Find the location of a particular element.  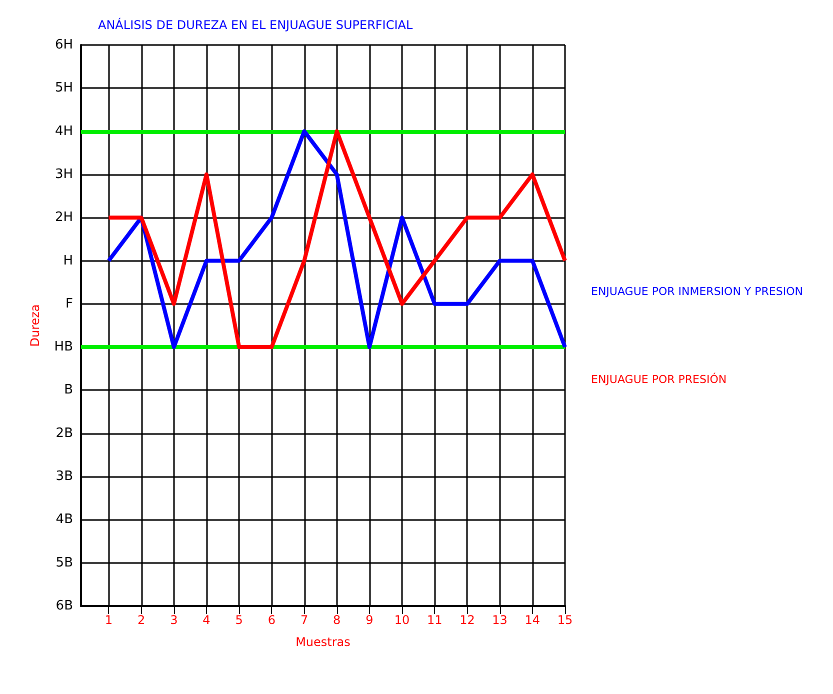

x-tick-label: 1 is located at coordinates (108, 620).